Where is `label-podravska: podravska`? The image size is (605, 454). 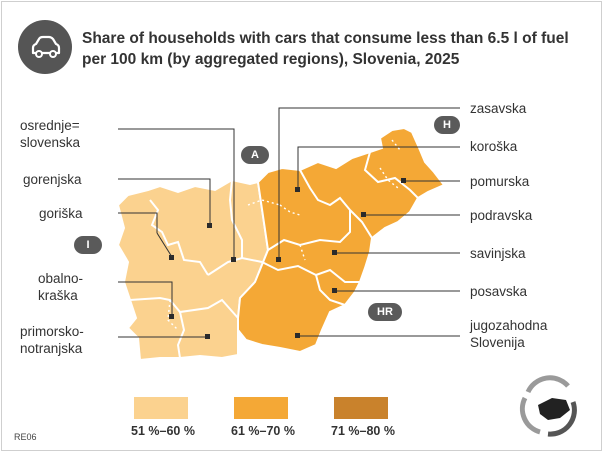
label-podravska: podravska is located at coordinates (501, 215).